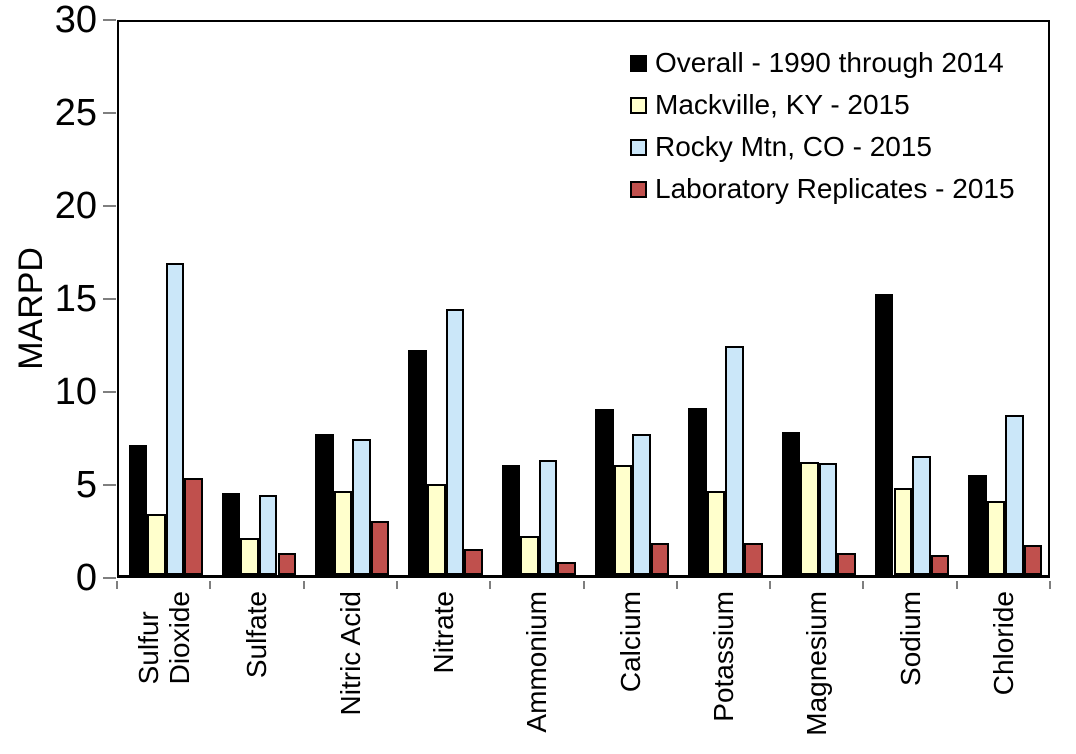 This screenshot has width=1076, height=754. I want to click on y-axis-tick-label: 20, so click(75, 206).